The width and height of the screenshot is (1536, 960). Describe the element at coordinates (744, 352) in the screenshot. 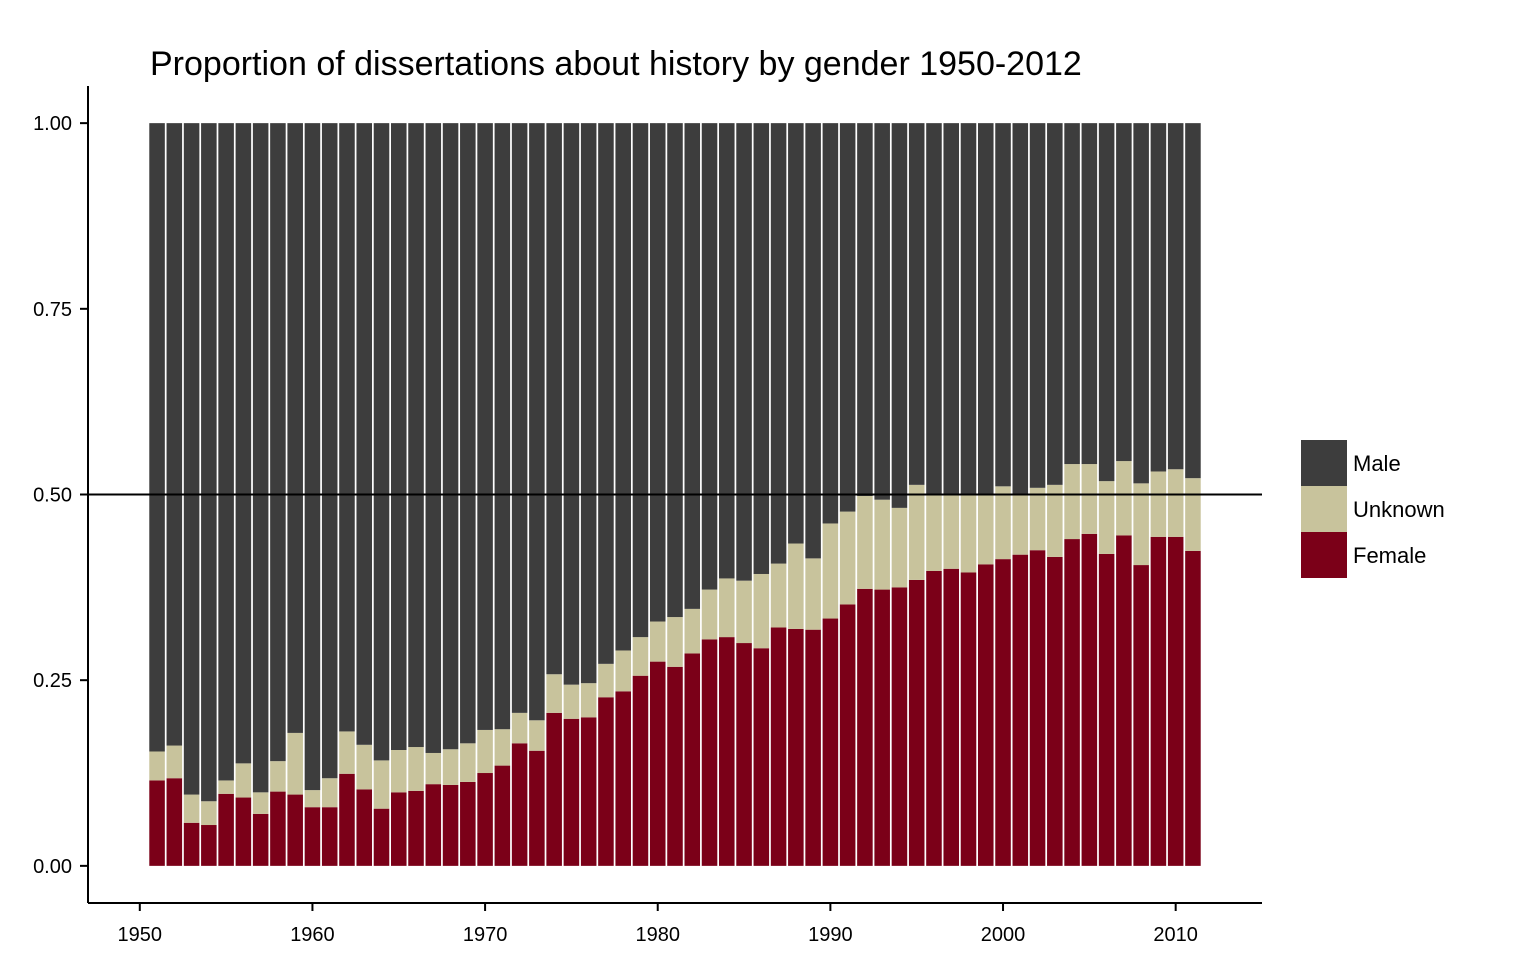

I see `bar-male-1985` at that location.